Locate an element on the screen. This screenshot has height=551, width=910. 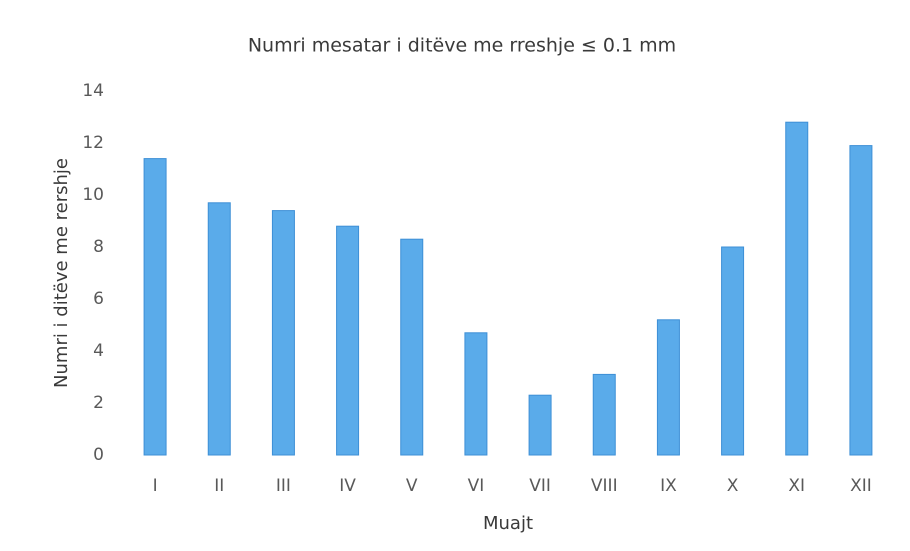
x-tick-label: IV is located at coordinates (347, 486).